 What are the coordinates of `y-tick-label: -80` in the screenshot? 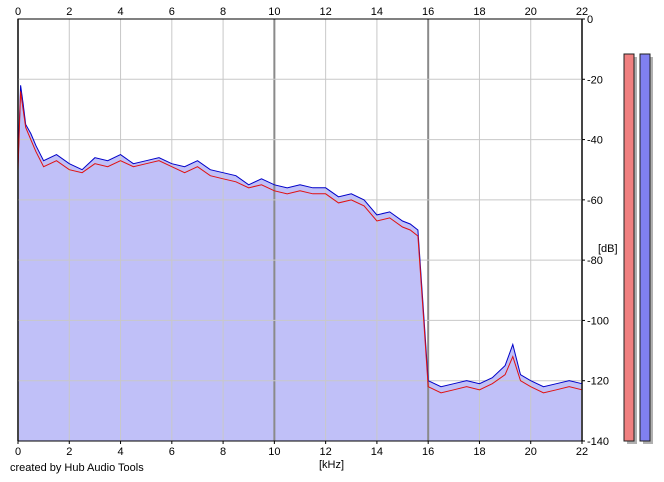 It's located at (595, 261).